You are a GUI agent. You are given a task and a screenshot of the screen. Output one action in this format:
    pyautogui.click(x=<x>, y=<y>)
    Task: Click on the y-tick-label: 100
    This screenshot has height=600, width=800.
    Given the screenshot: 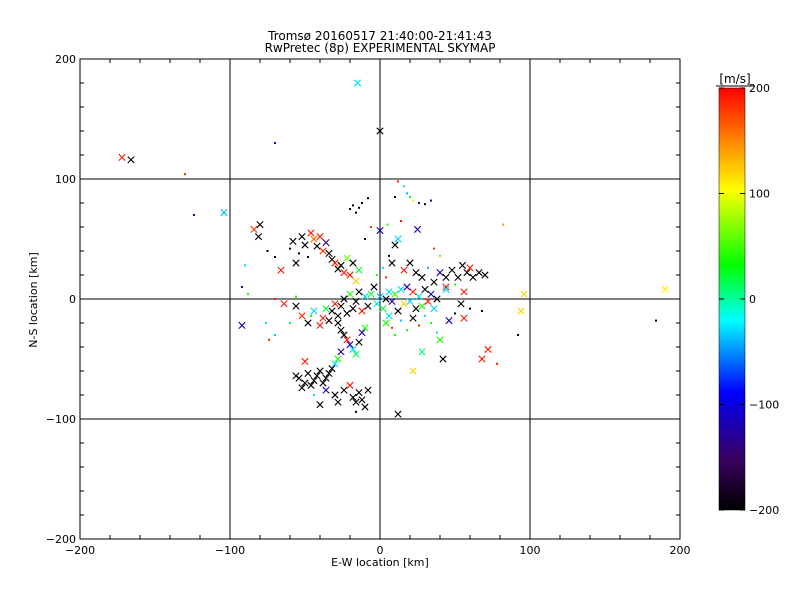 What is the action you would take?
    pyautogui.click(x=65, y=179)
    